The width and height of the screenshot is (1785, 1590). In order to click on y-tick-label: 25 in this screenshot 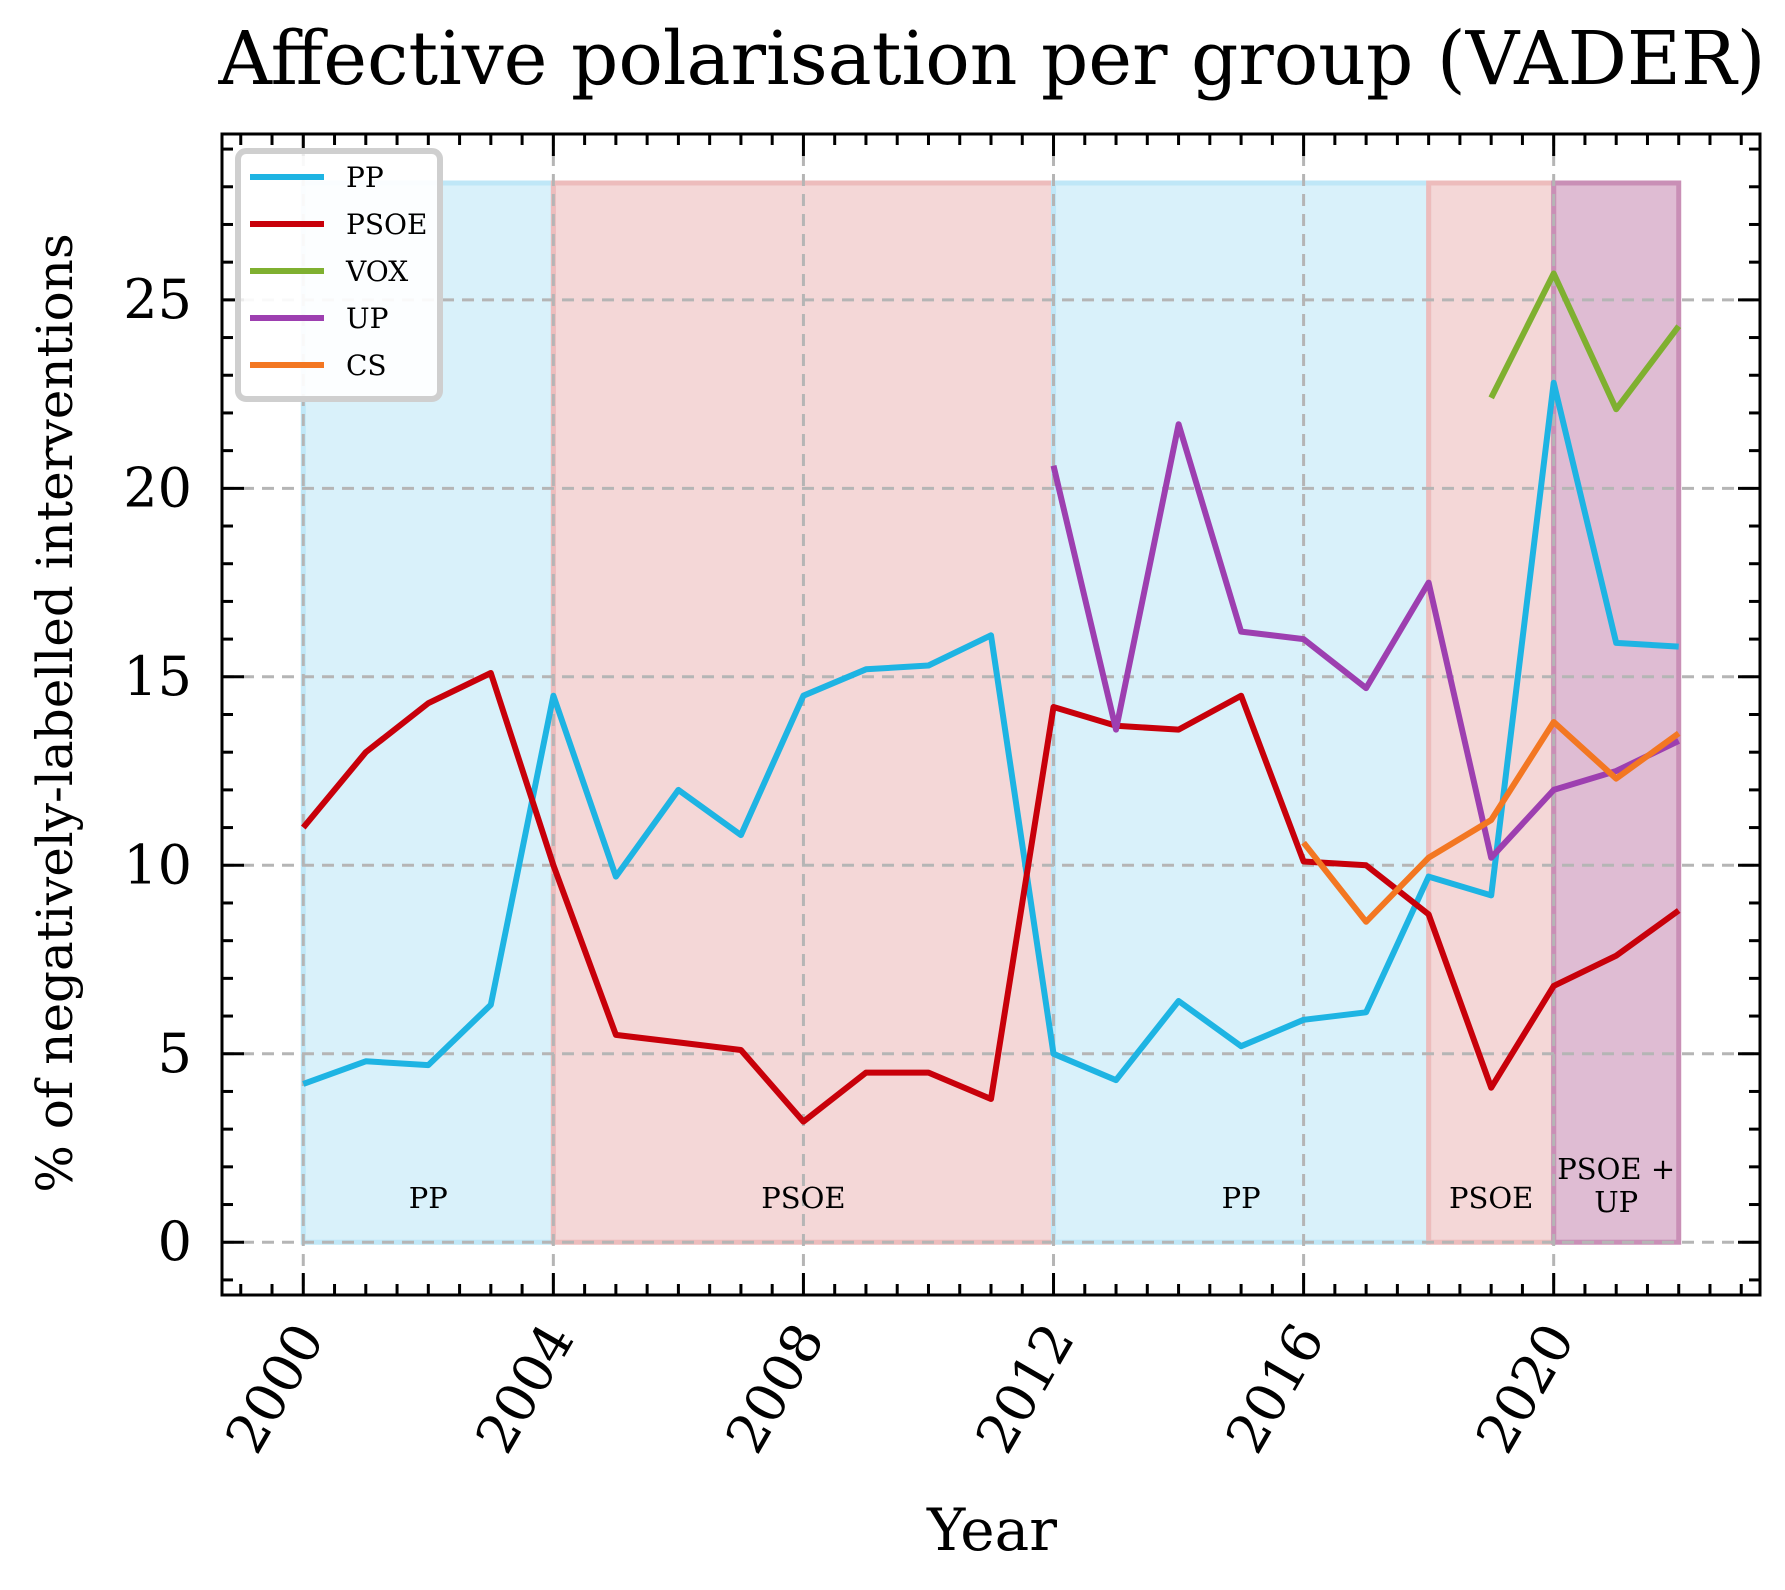, I will do `click(157, 299)`.